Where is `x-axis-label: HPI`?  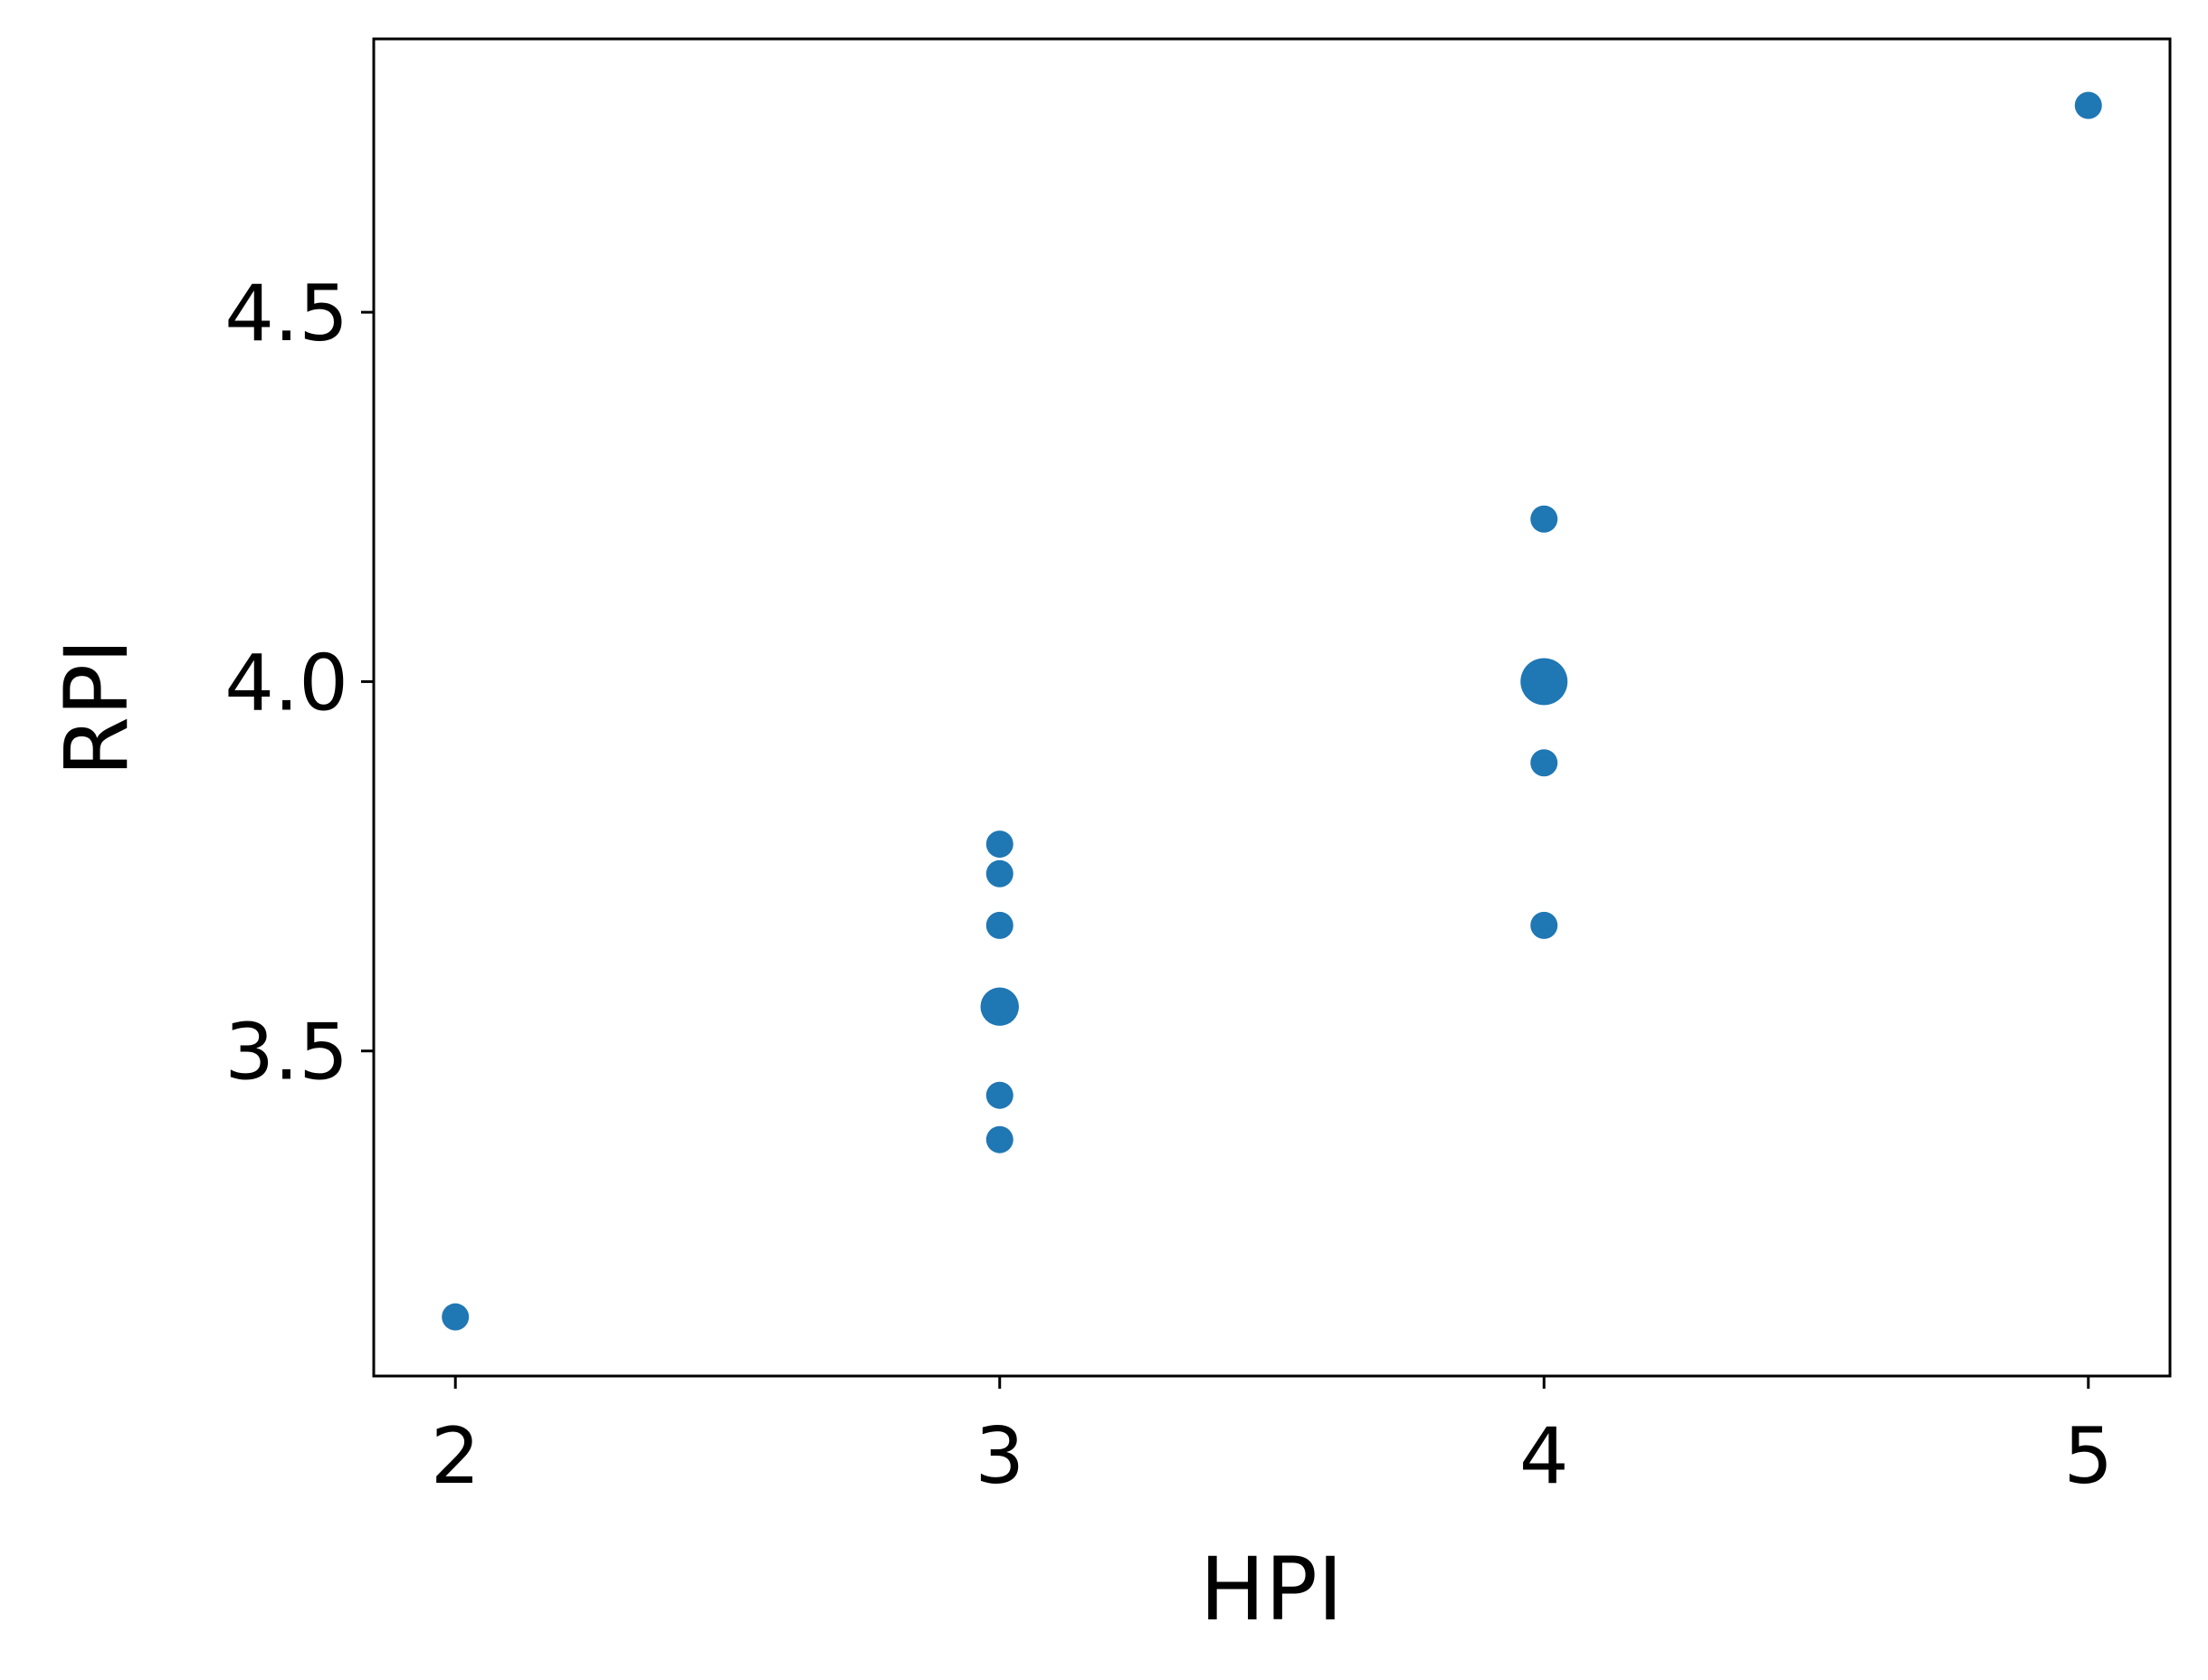
x-axis-label: HPI is located at coordinates (1271, 1589).